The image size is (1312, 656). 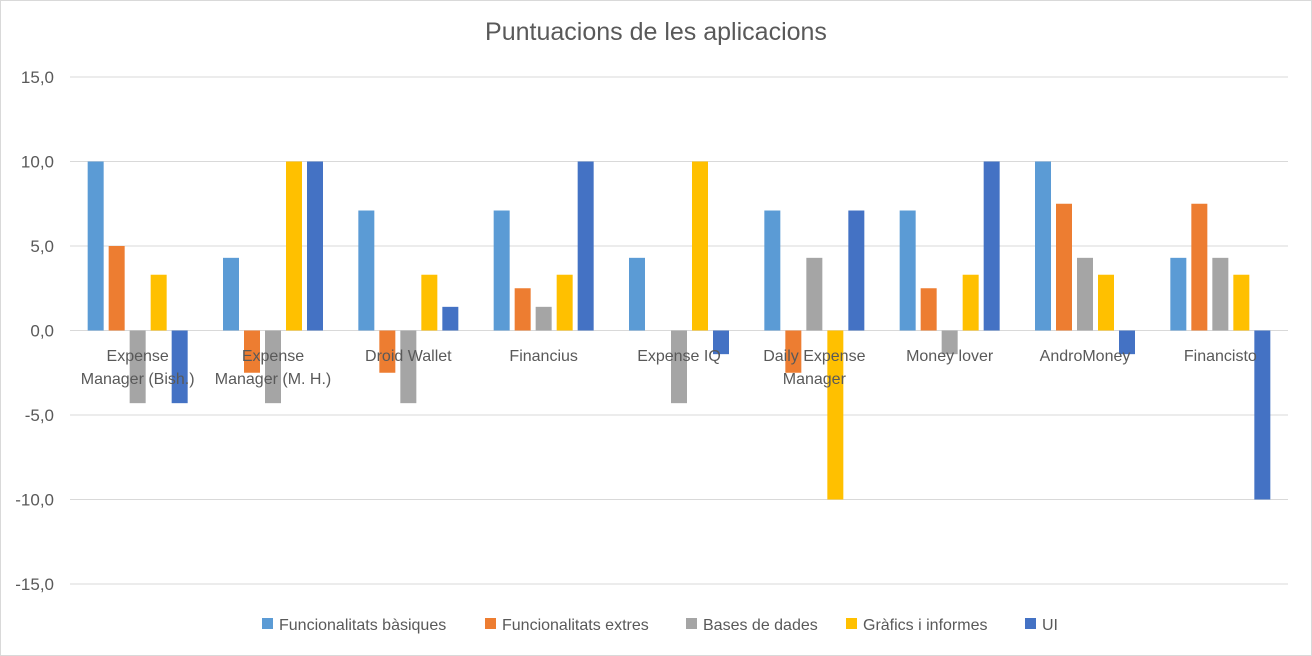 What do you see at coordinates (1050, 625) in the screenshot?
I see `legend-label: UI` at bounding box center [1050, 625].